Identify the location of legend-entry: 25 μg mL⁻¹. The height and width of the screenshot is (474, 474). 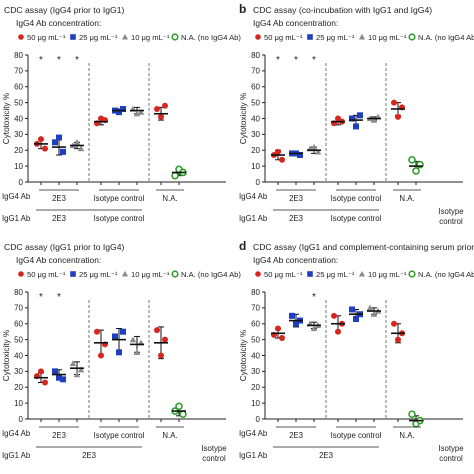
(98, 274).